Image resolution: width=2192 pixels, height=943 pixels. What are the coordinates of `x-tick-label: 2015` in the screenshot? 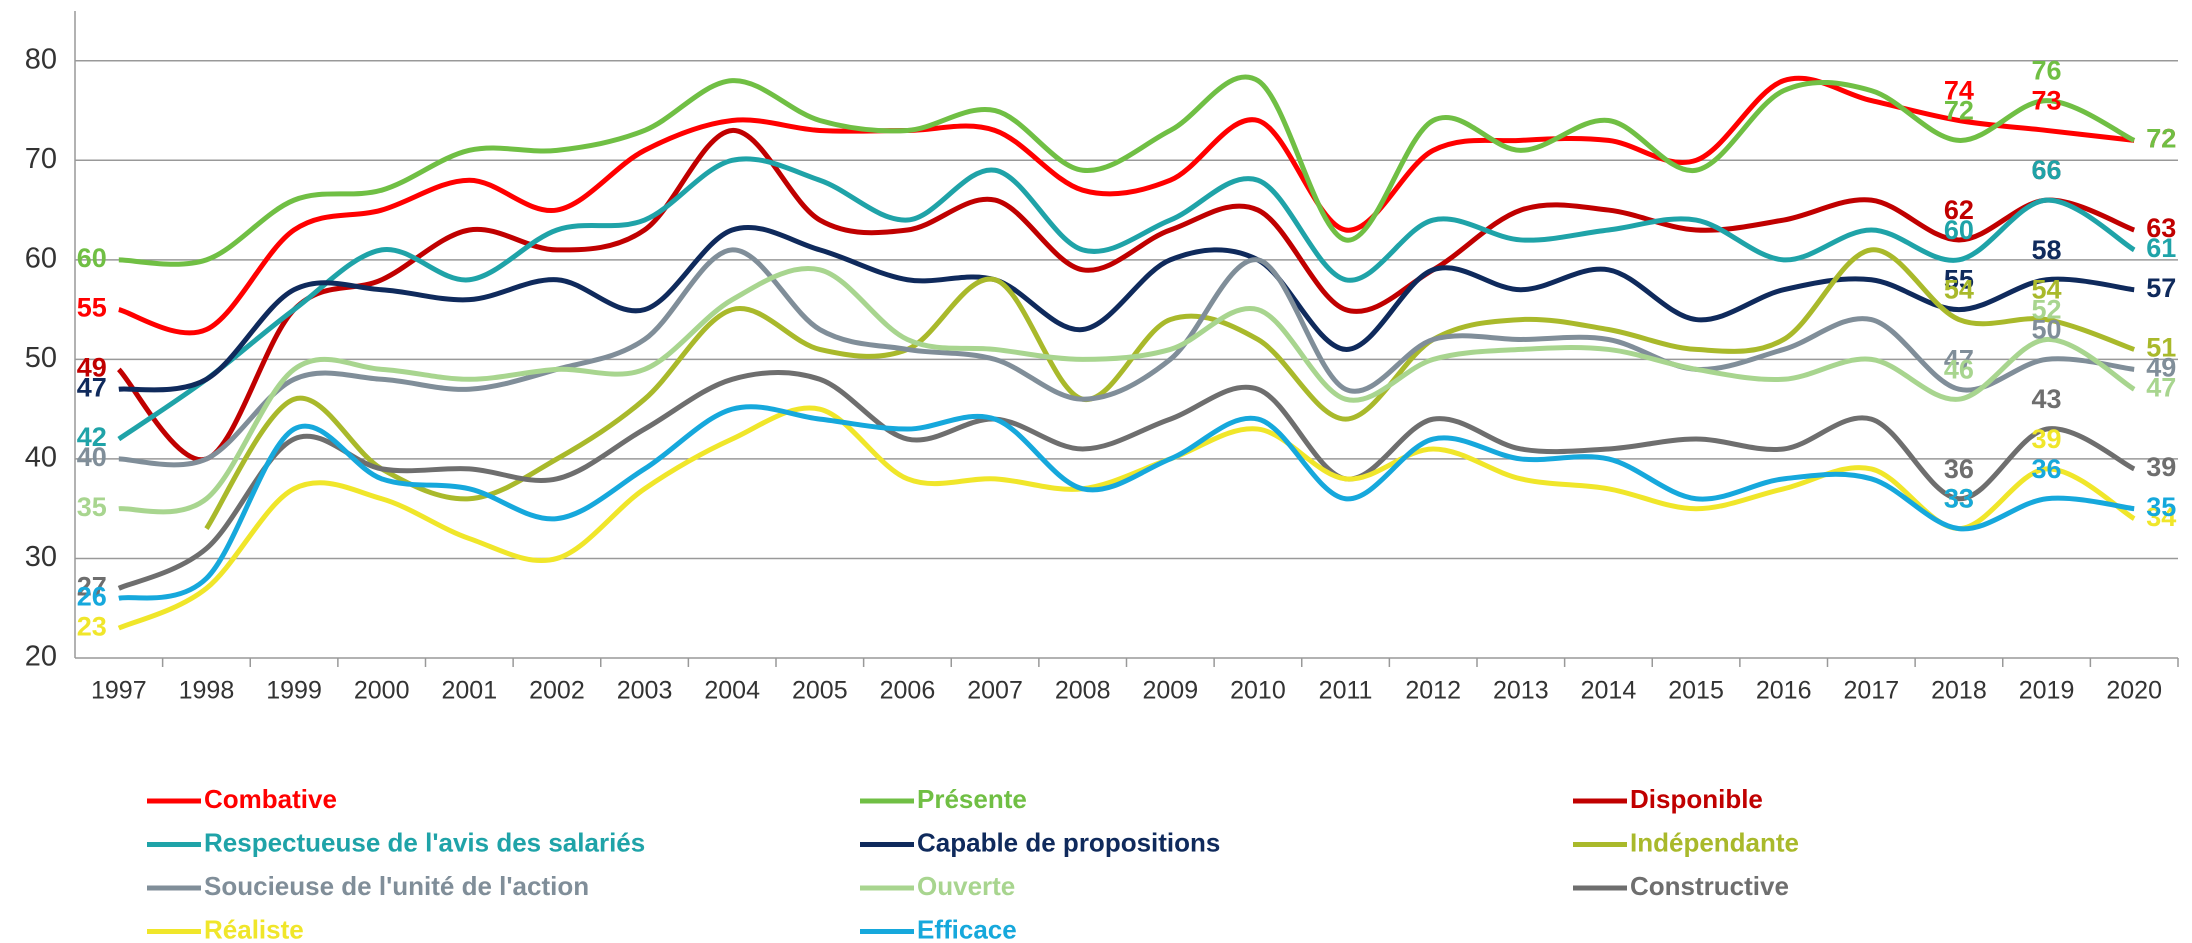 It's located at (1696, 691).